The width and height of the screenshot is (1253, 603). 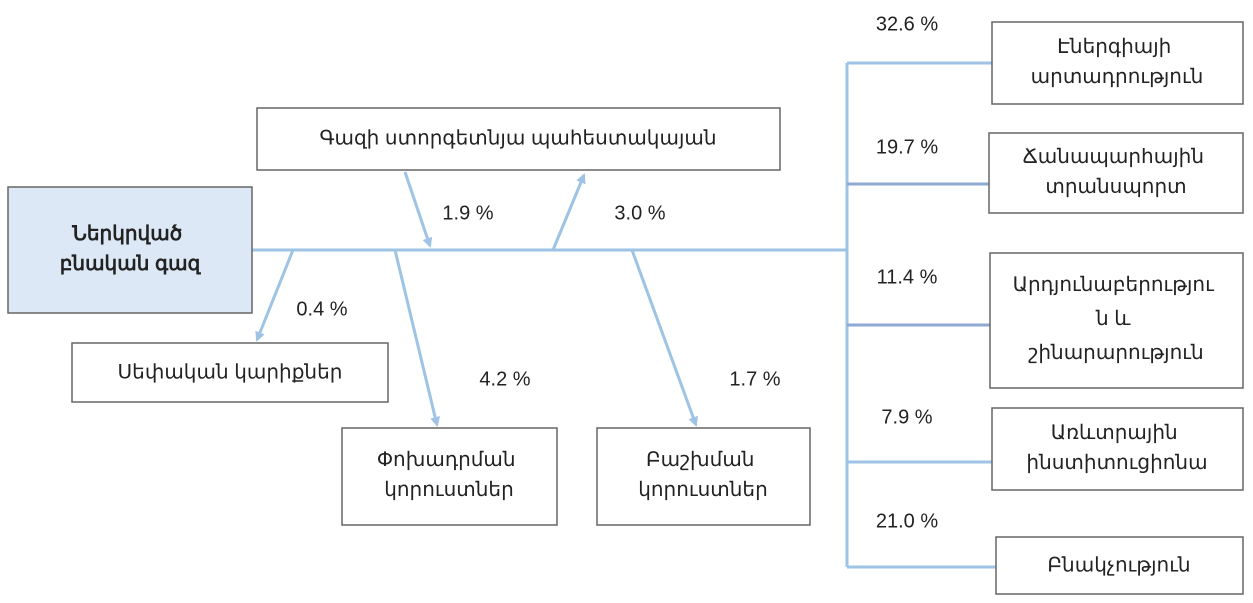 I want to click on source-label: Ներկրված բնական գազ, so click(x=131, y=249).